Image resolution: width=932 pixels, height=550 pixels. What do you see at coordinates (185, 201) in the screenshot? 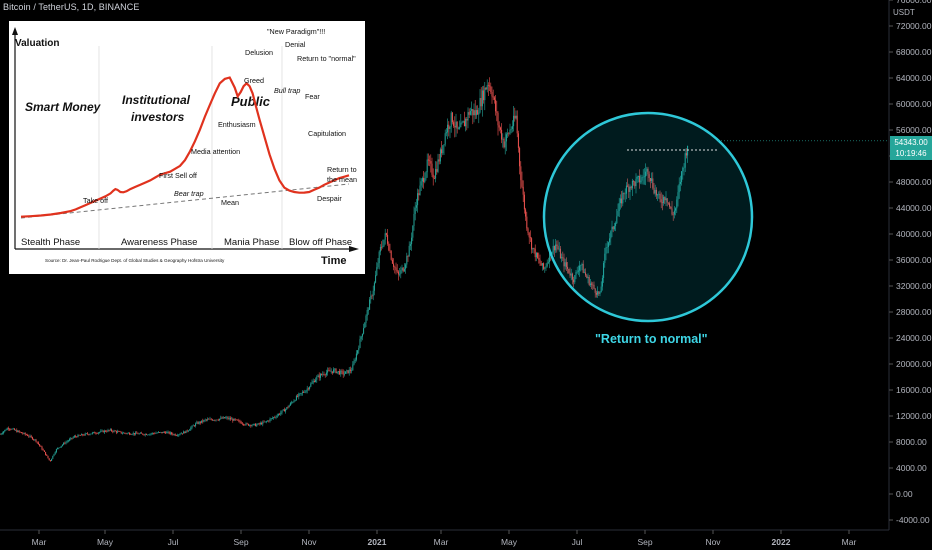
I see `inset-mean-line` at bounding box center [185, 201].